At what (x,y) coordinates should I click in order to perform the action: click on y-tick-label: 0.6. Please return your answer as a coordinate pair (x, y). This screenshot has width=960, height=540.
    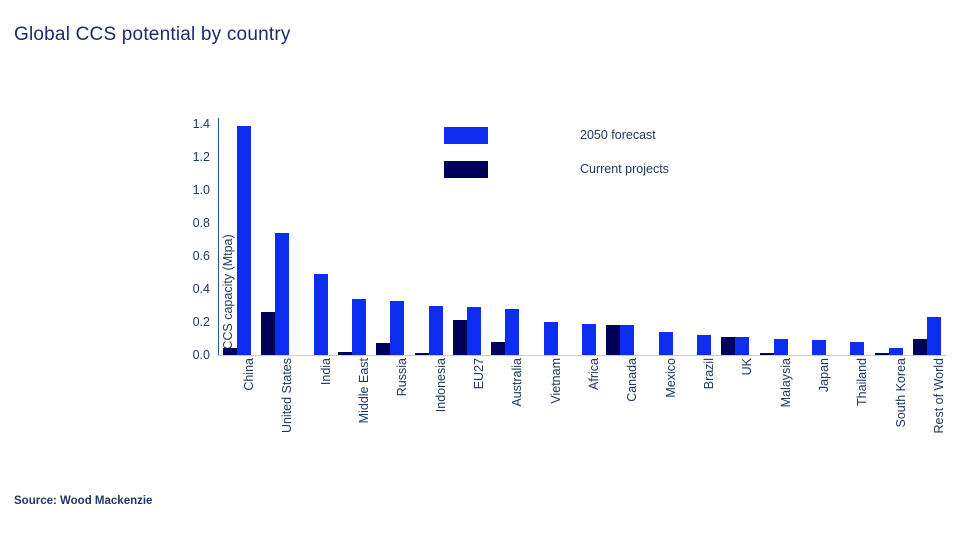
    Looking at the image, I should click on (201, 256).